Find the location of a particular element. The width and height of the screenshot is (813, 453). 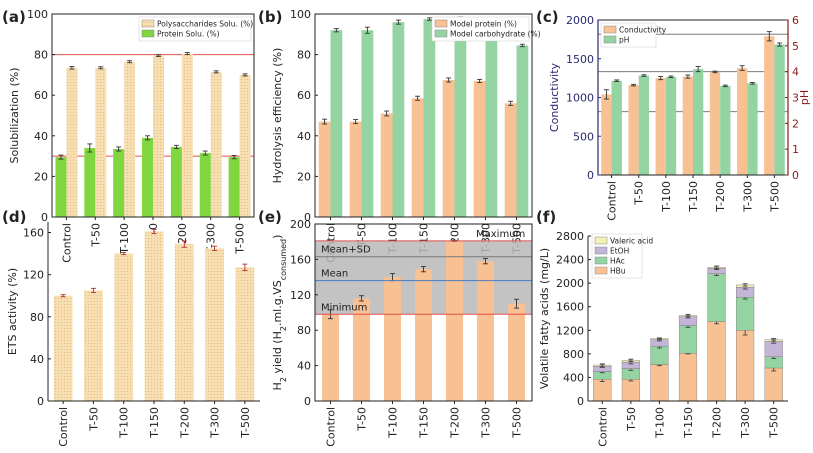

y-right-tick-label: 4 is located at coordinates (795, 72).